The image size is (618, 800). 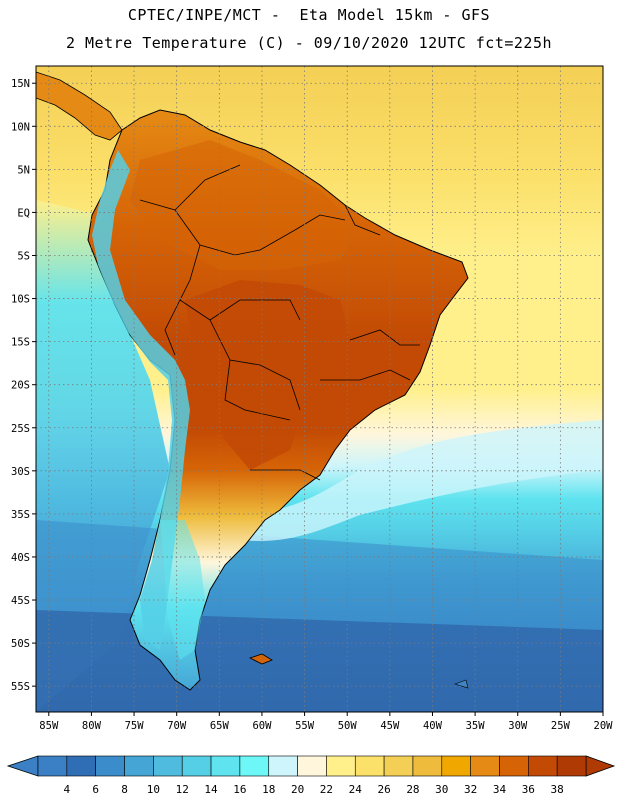 I want to click on lat-label: 40S, so click(x=20, y=558).